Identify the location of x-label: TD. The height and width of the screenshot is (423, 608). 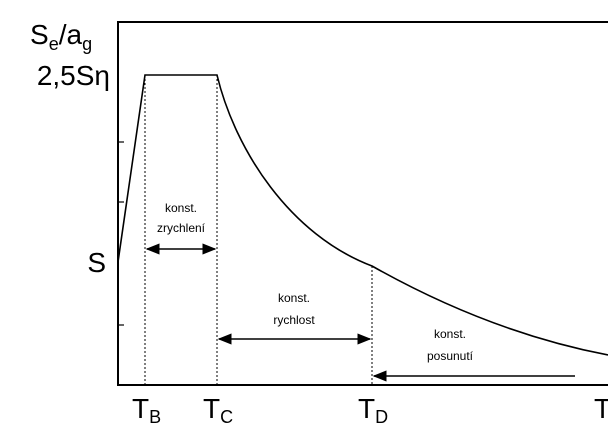
(373, 408).